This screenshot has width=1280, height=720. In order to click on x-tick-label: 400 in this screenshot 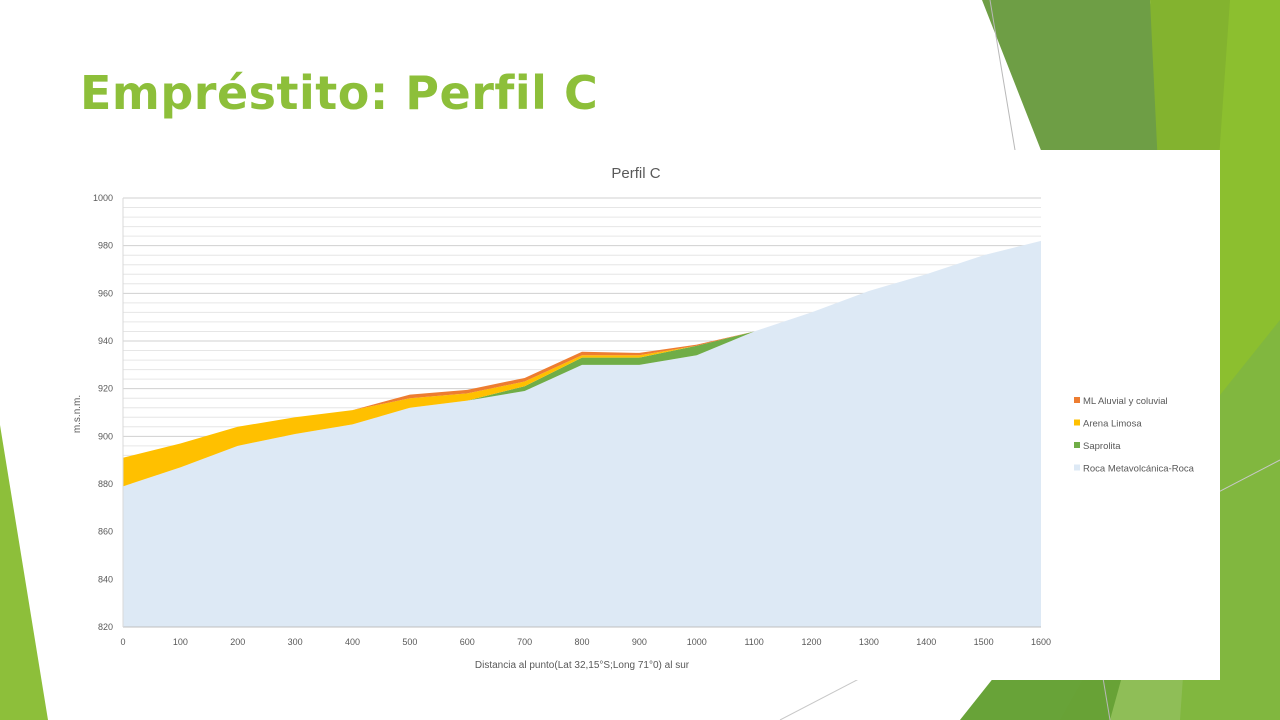, I will do `click(352, 642)`.